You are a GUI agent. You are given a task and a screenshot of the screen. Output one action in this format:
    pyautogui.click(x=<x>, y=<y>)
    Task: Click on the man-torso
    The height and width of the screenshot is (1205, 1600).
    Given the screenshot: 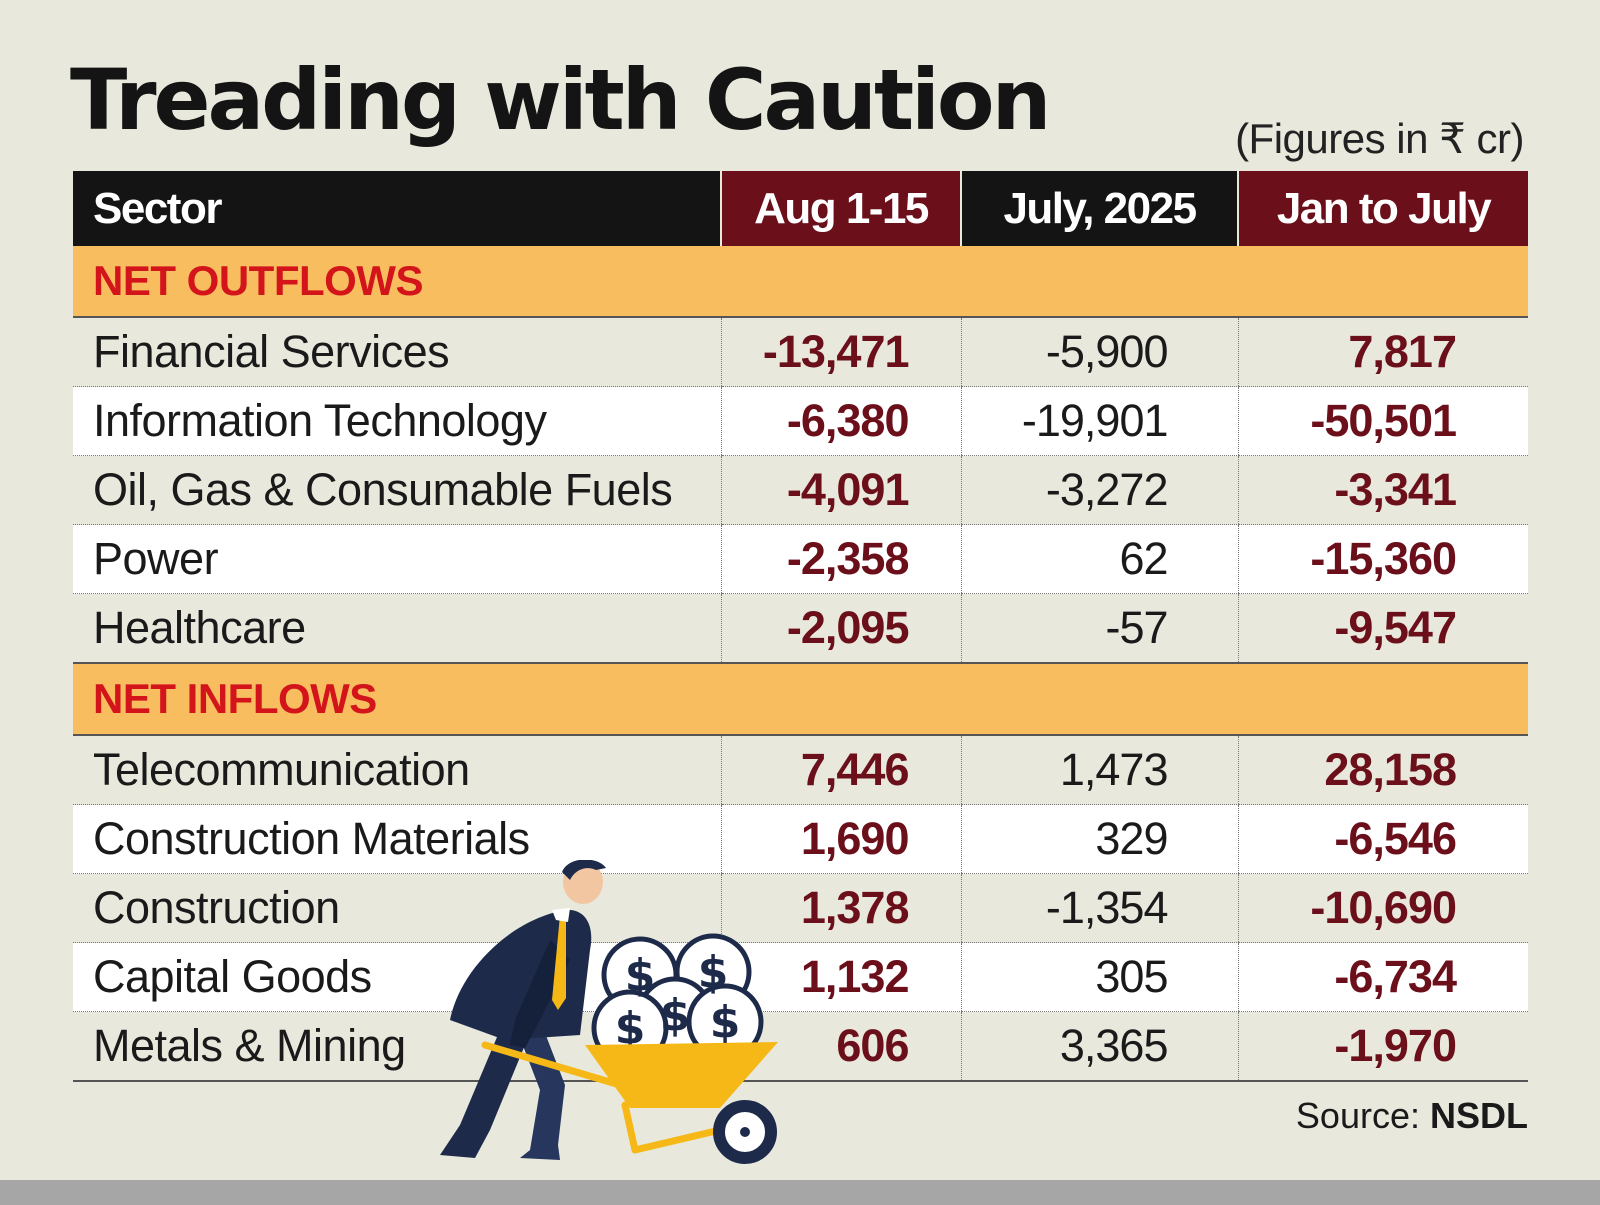 What is the action you would take?
    pyautogui.click(x=521, y=974)
    